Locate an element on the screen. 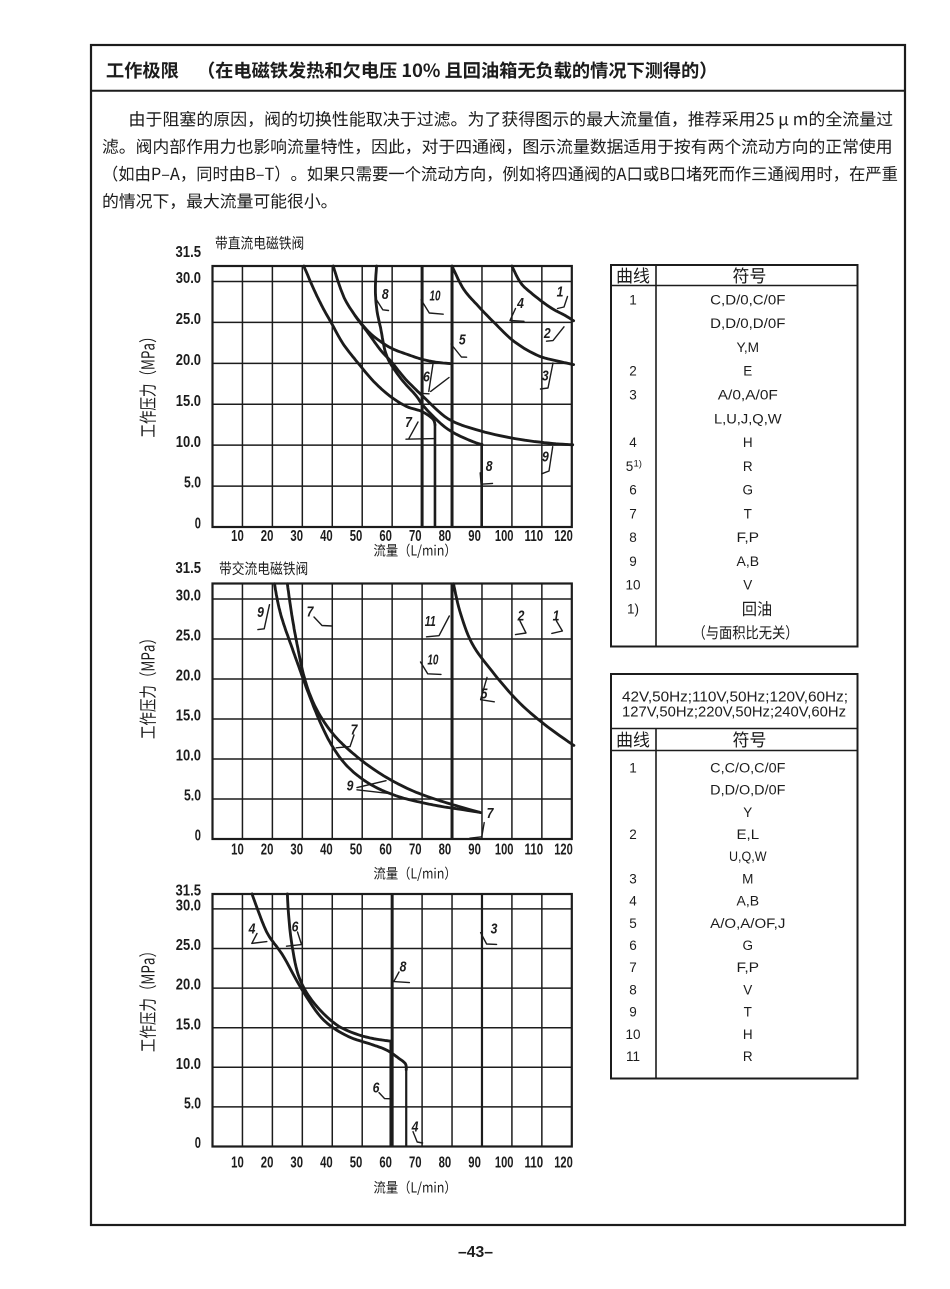  svg-text: U,Q,W is located at coordinates (748, 856).